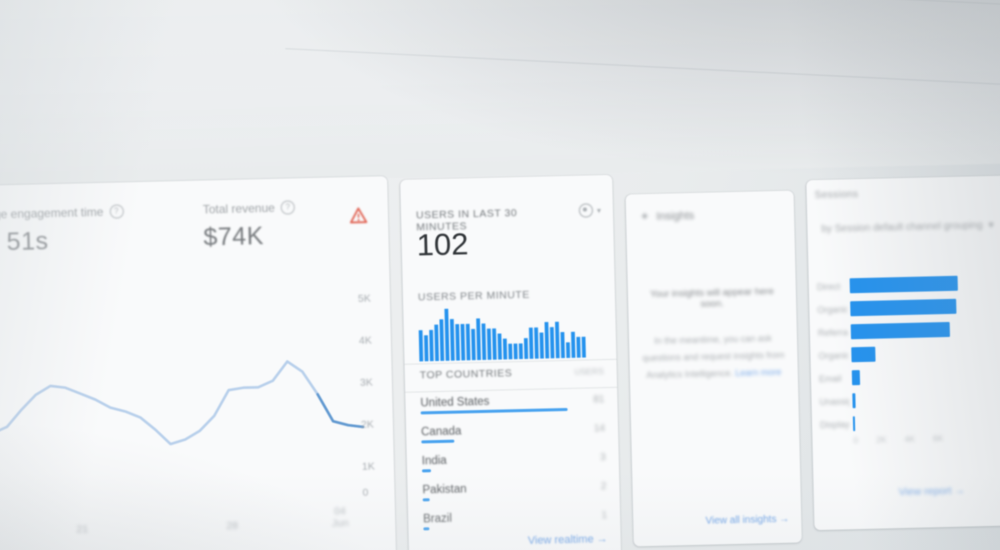  I want to click on country-users: 1, so click(604, 516).